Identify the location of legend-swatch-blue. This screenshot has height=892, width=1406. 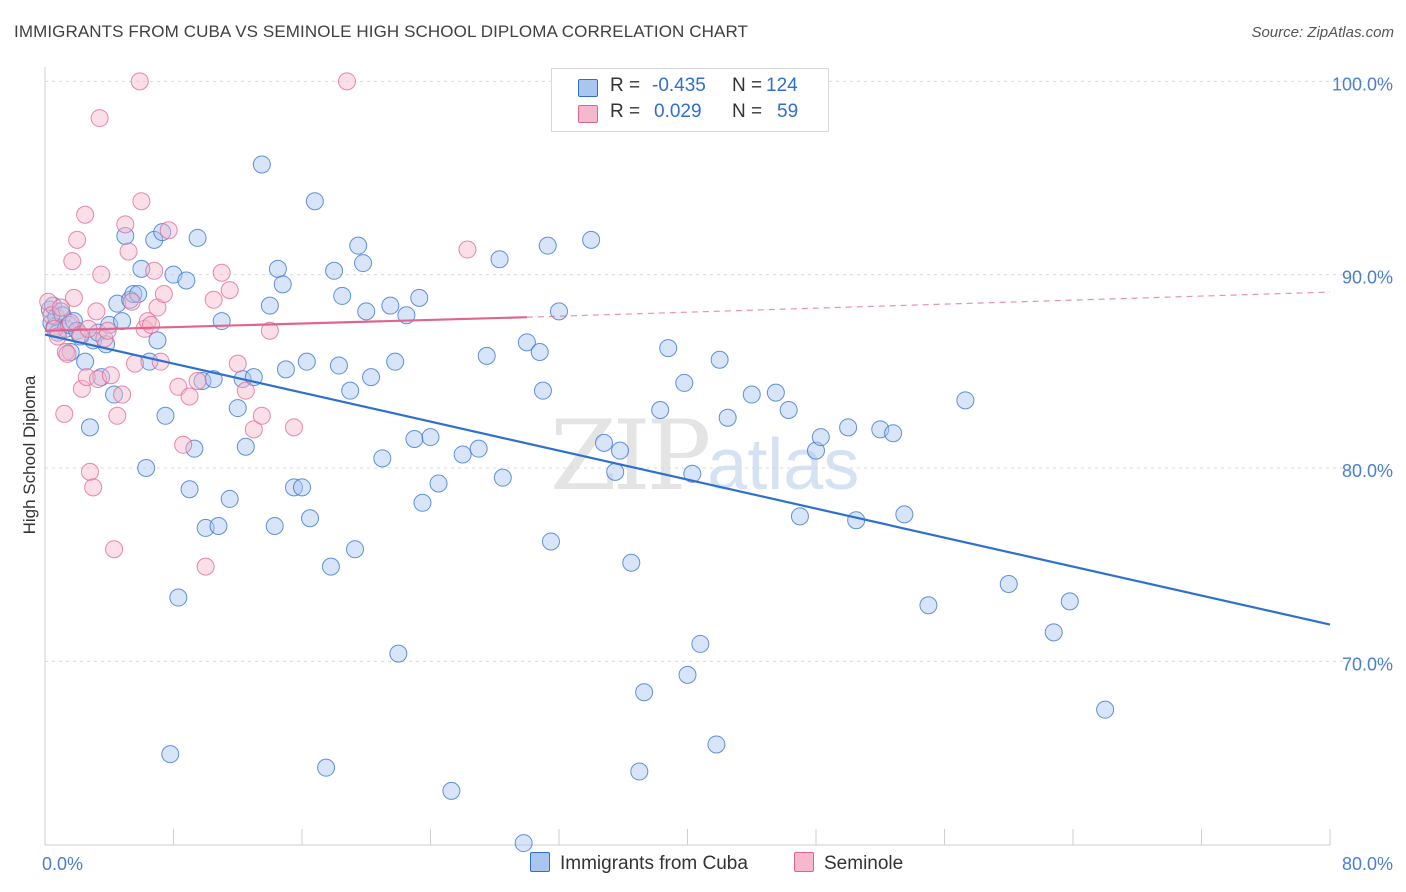
(588, 88).